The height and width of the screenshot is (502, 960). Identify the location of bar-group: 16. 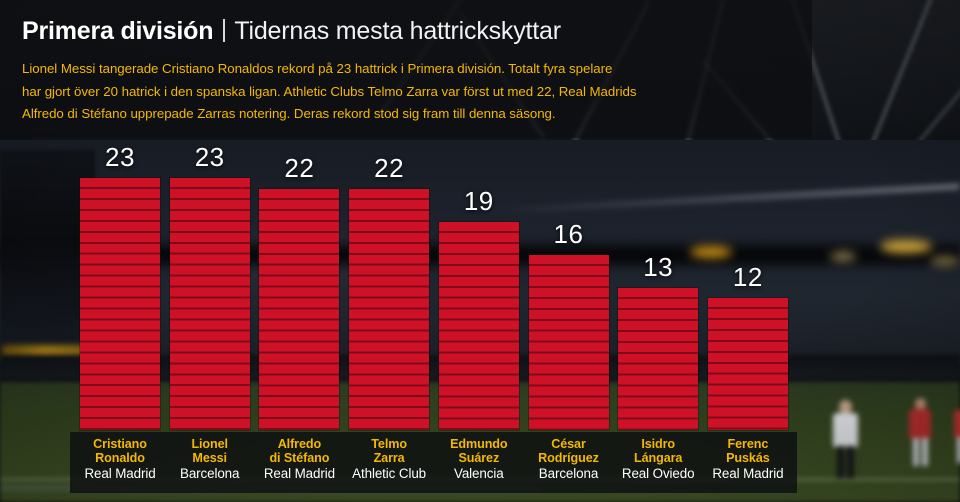
(568, 215).